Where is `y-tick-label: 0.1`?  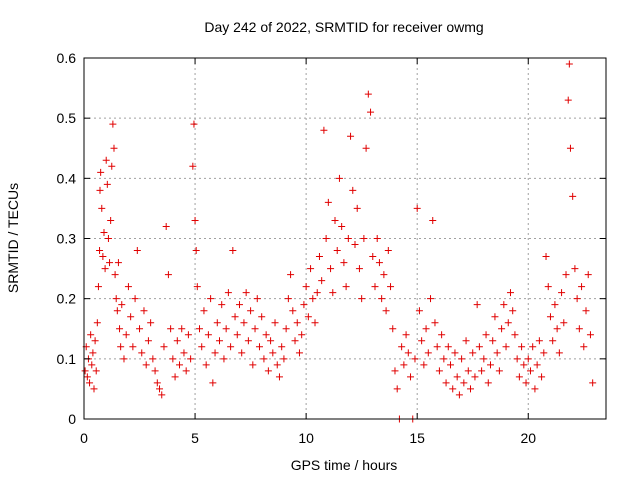
y-tick-label: 0.1 is located at coordinates (67, 359).